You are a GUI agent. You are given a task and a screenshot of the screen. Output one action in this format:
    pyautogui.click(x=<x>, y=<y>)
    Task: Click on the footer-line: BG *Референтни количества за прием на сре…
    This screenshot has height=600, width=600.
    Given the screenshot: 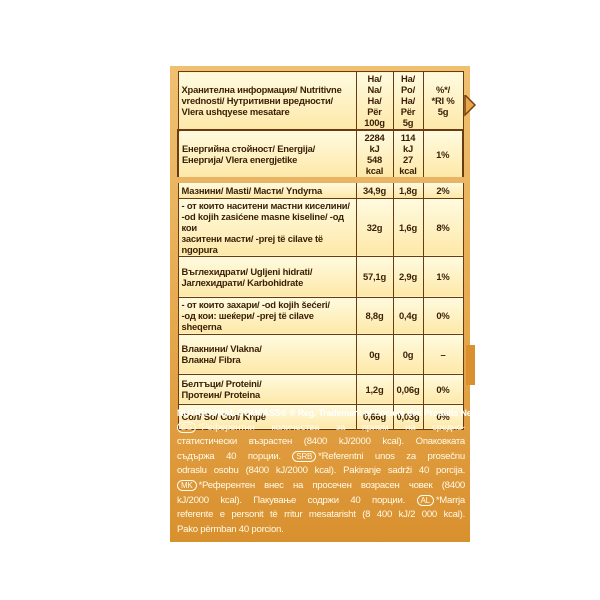 What is the action you would take?
    pyautogui.click(x=321, y=428)
    